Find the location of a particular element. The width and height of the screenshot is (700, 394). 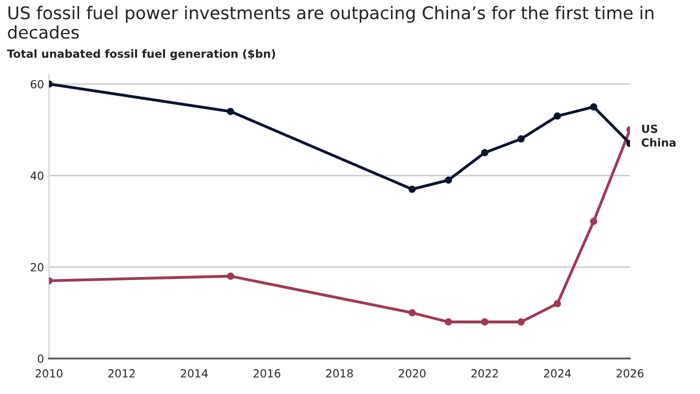

y-tick-label: 60 is located at coordinates (37, 84).